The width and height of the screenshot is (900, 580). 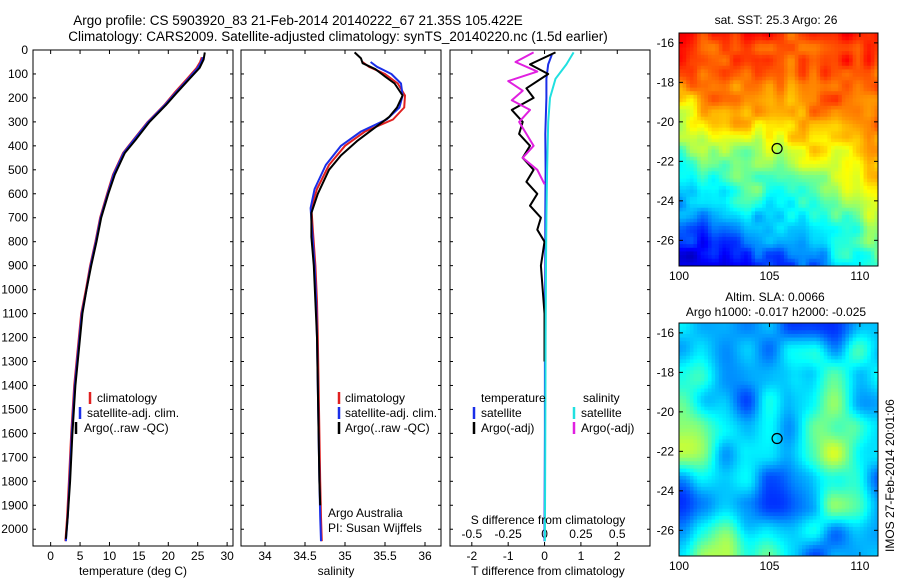 What do you see at coordinates (501, 413) in the screenshot?
I see `legend-t-satellite: satellite` at bounding box center [501, 413].